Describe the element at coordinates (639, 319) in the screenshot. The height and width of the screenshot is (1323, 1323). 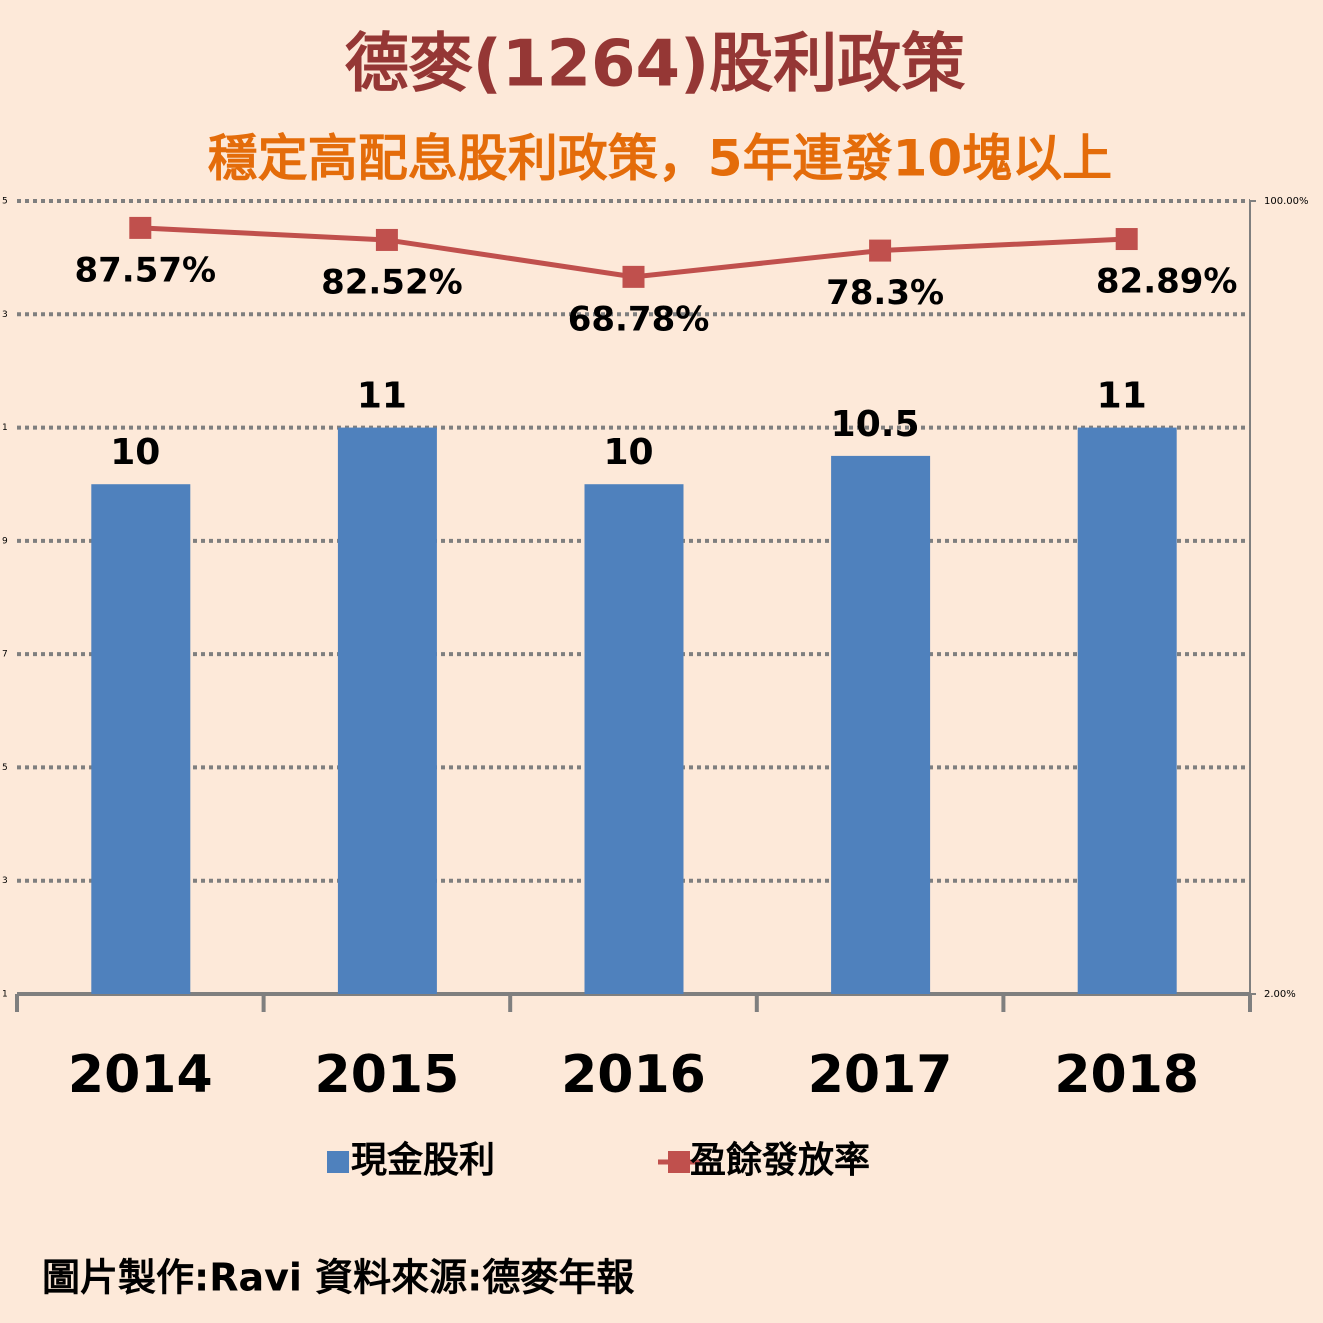
I see `line-label: 68.78%` at that location.